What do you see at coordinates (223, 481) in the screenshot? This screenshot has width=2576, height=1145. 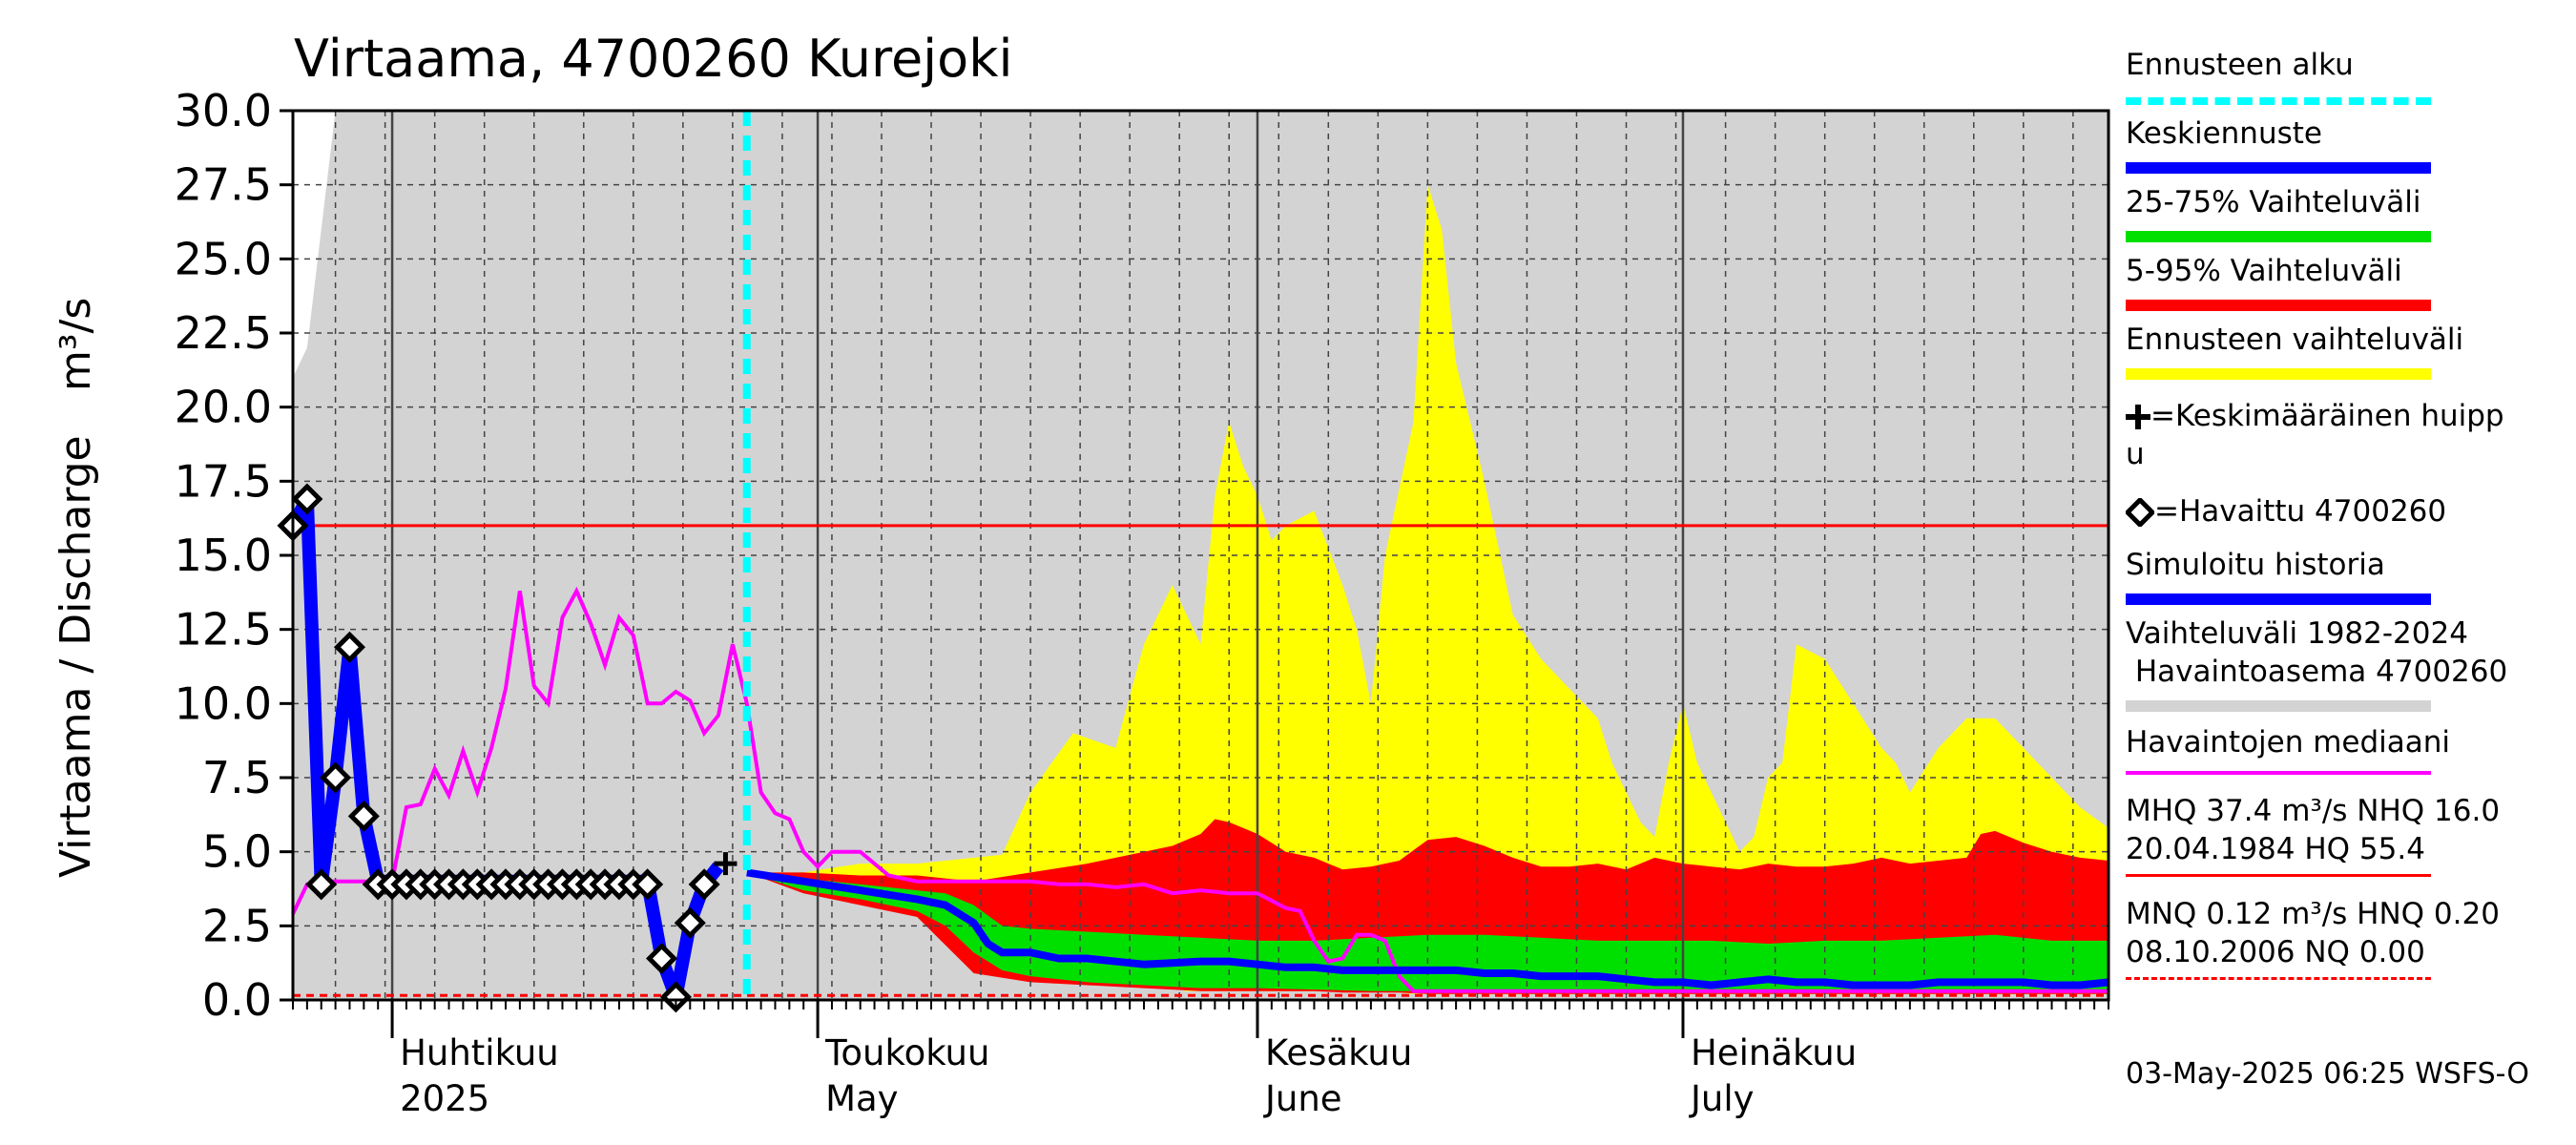 I see `y-tick-label: 17.5` at bounding box center [223, 481].